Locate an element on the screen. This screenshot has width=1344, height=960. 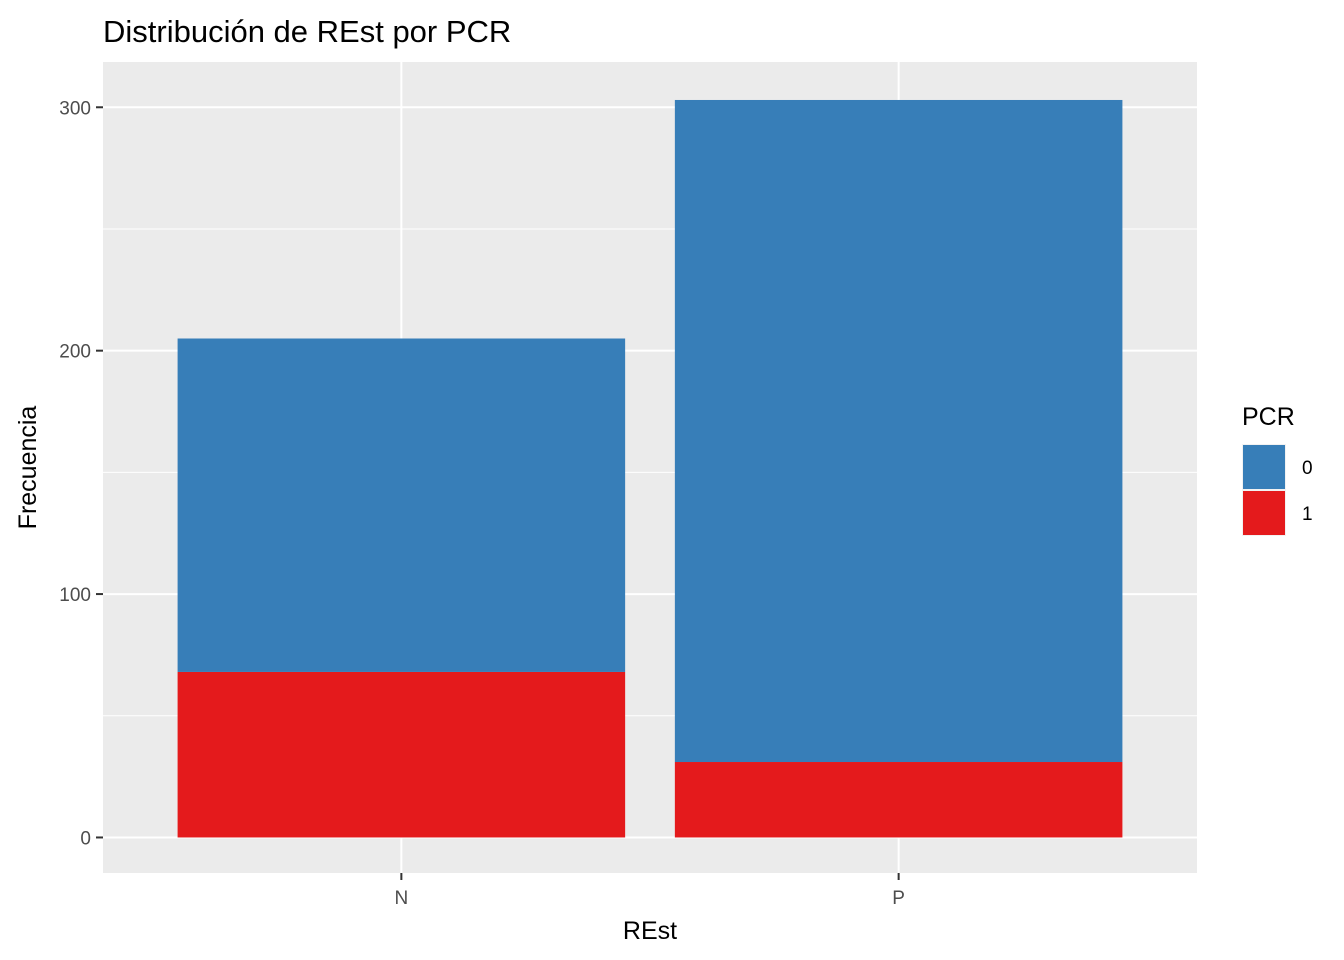
y-axis: 0 100 200 300 is located at coordinates (81, 473).